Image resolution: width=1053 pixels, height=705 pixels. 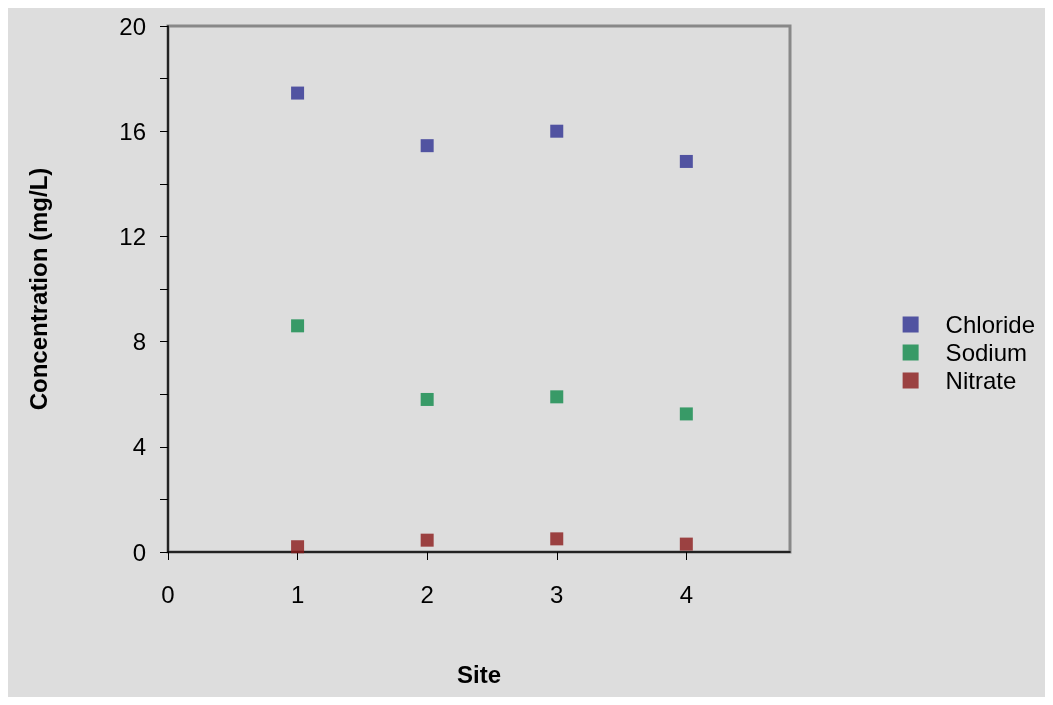 I want to click on legend-label: Chloride, so click(x=990, y=324).